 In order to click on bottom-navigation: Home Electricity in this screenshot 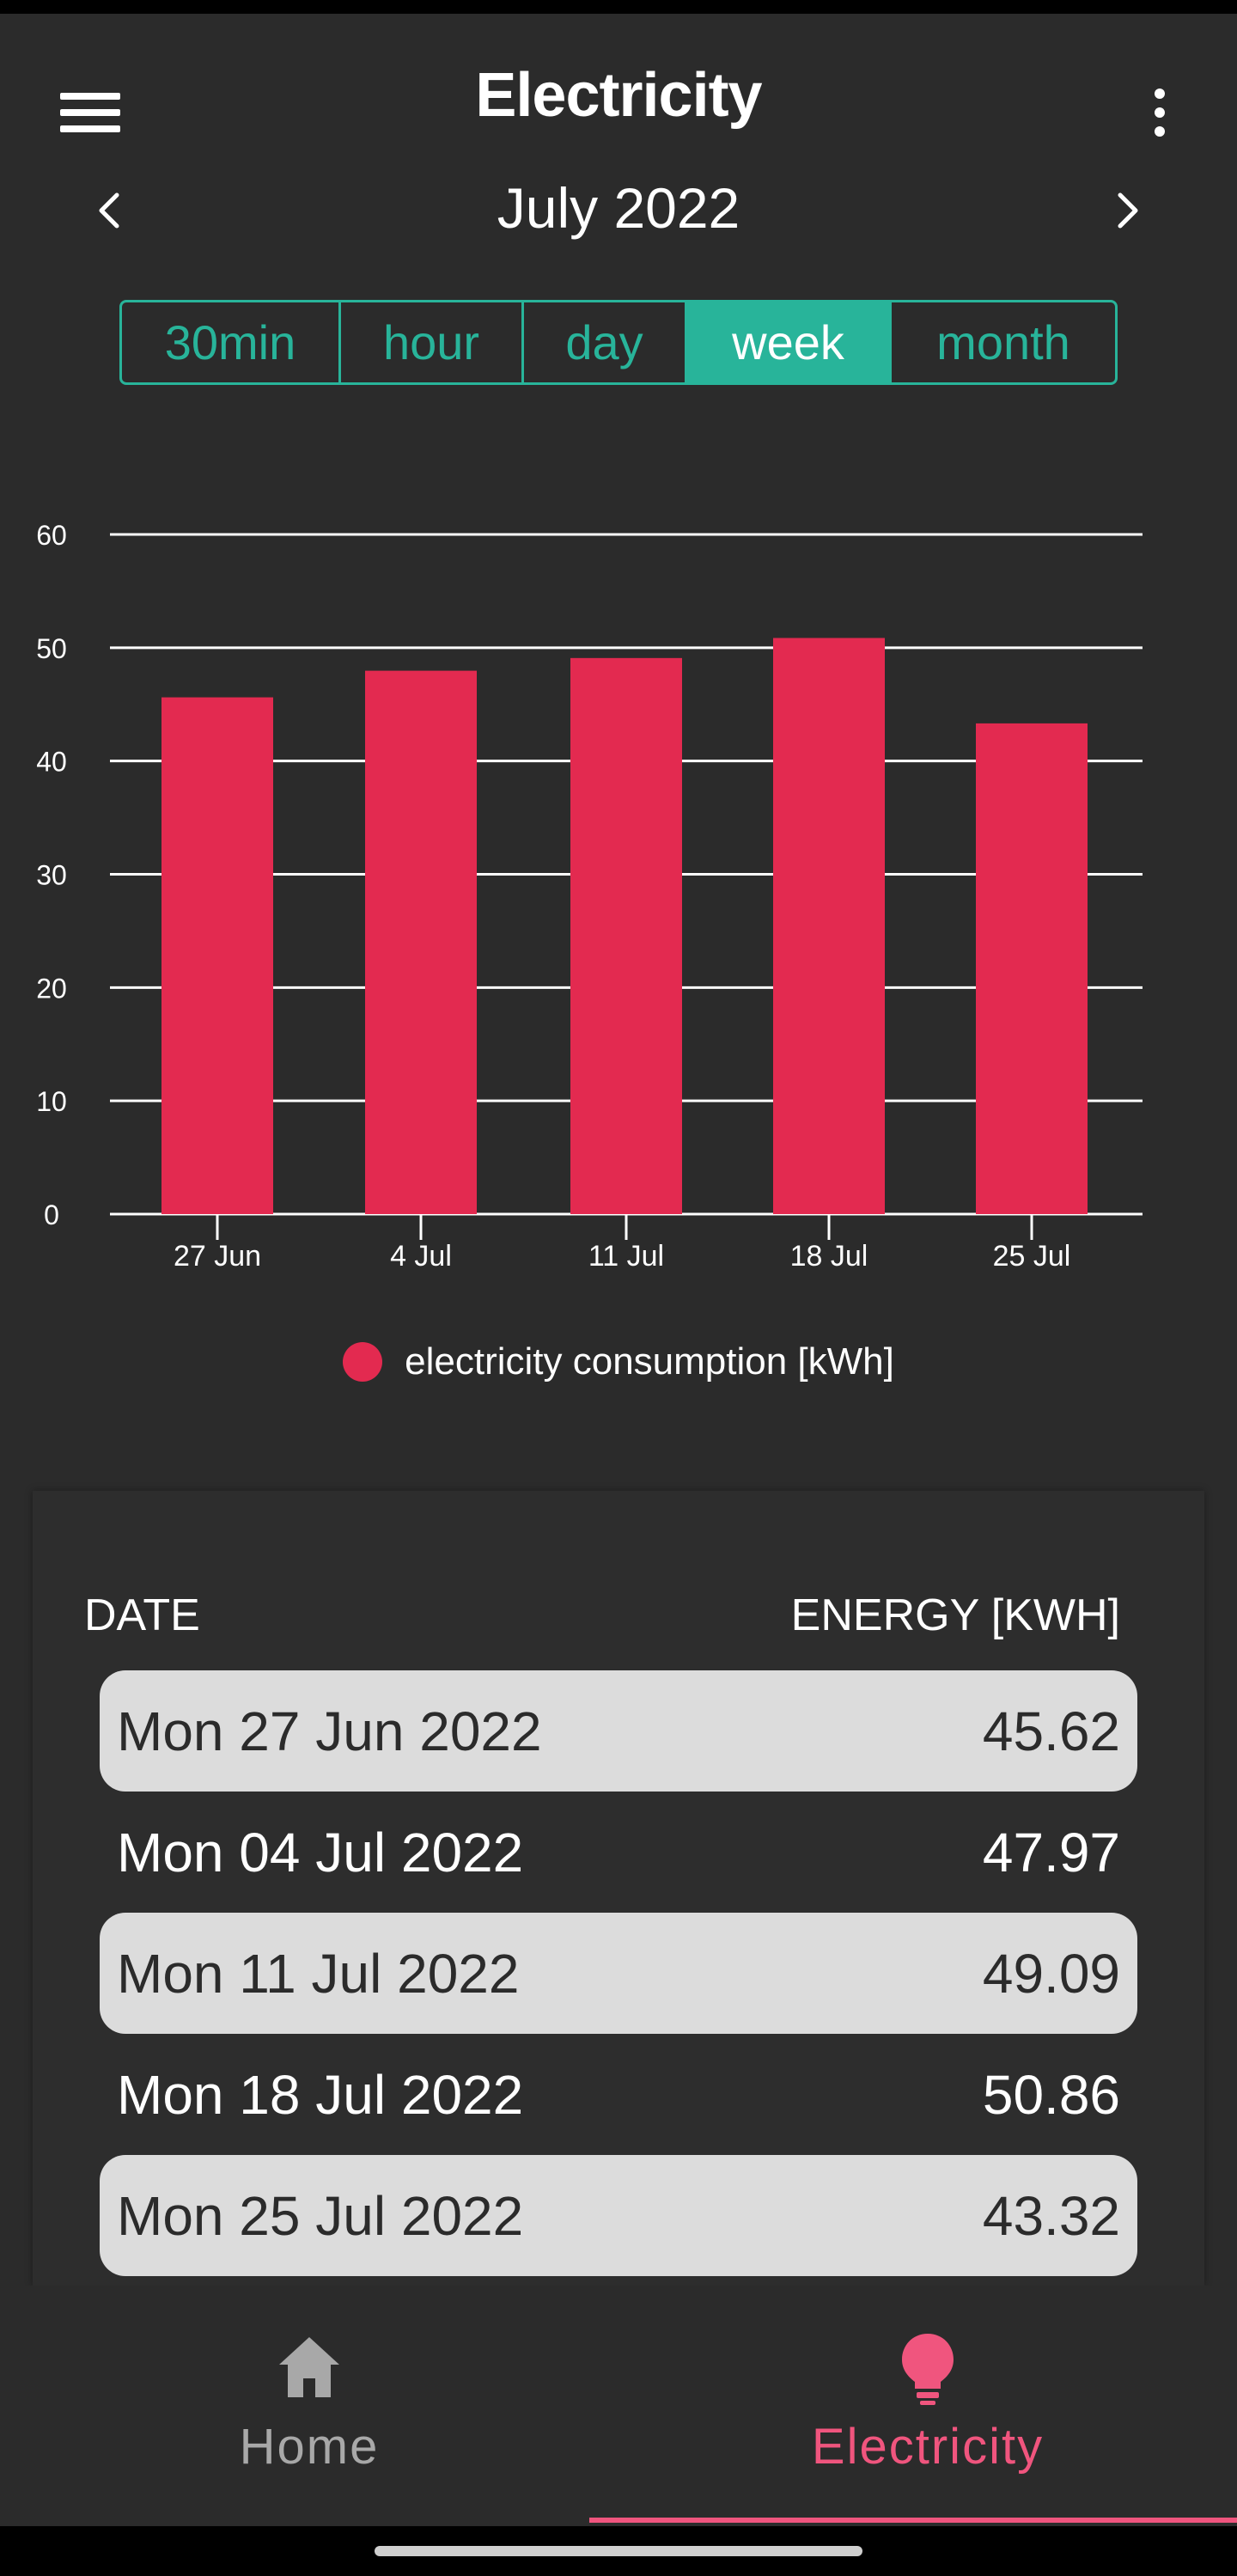, I will do `click(618, 2406)`.